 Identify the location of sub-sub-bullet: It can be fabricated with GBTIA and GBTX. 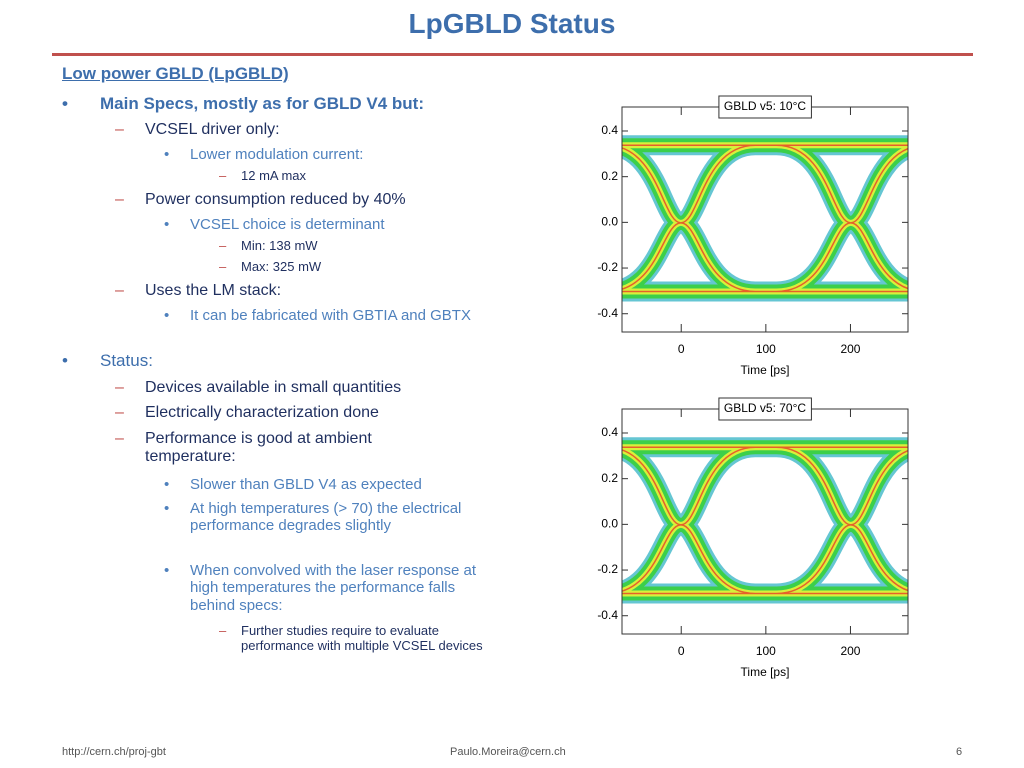
(327, 316).